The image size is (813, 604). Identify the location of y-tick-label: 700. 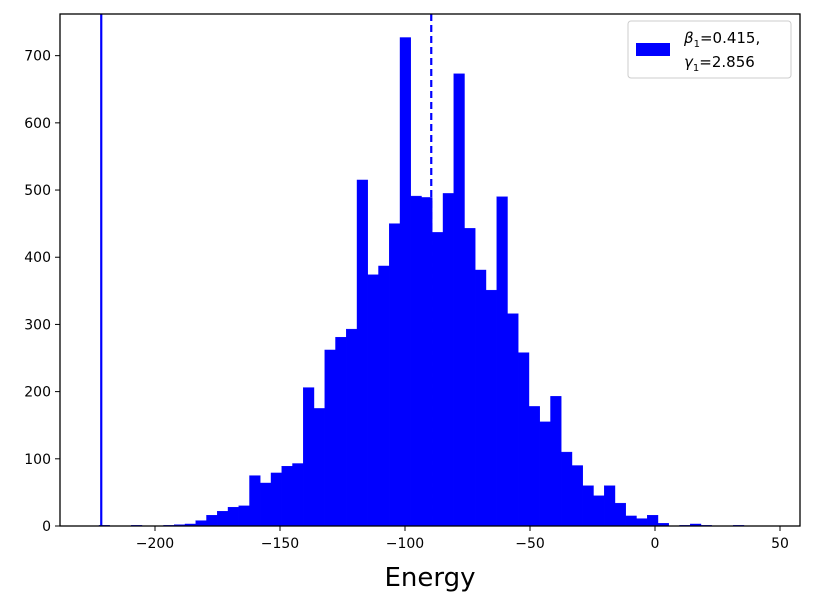
(37, 57).